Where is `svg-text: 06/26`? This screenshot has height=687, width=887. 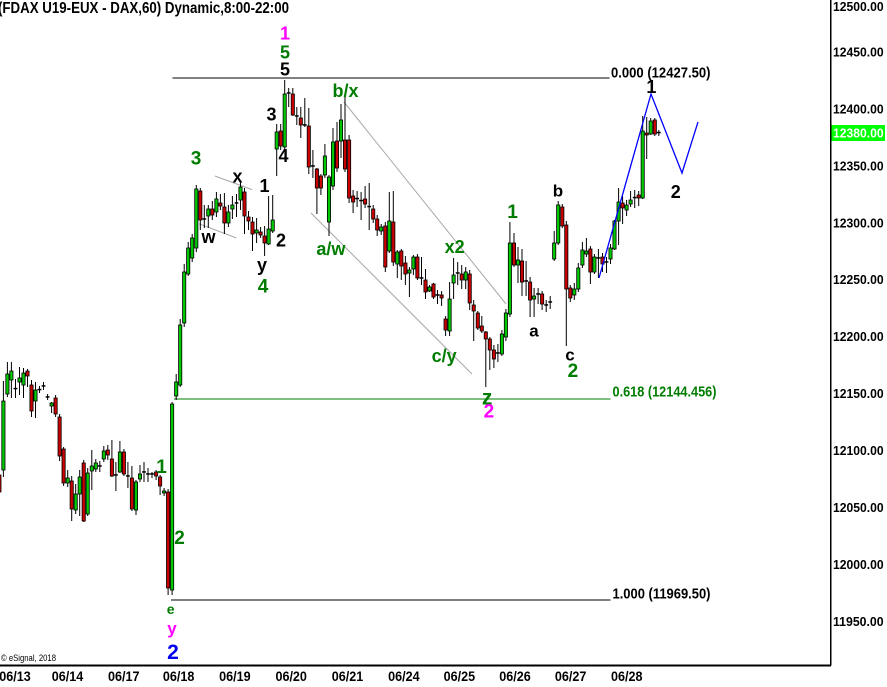
svg-text: 06/26 is located at coordinates (515, 676).